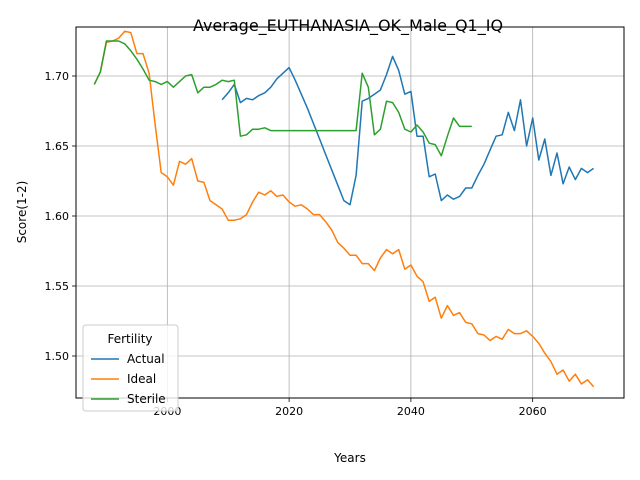 The width and height of the screenshot is (640, 480). What do you see at coordinates (57, 286) in the screenshot?
I see `y-tick-label: 1.55` at bounding box center [57, 286].